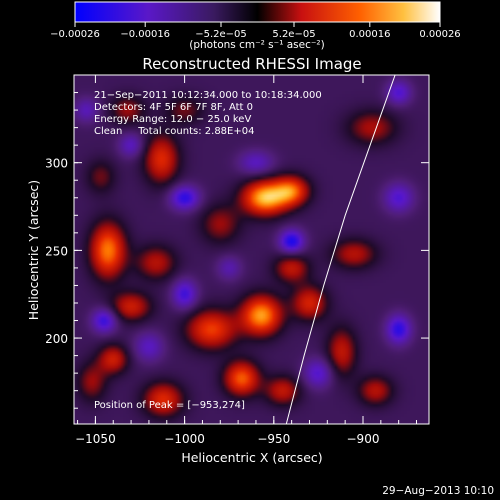 The width and height of the screenshot is (500, 500). I want to click on colorbar-tick-label: 5.2e−05, so click(293, 34).